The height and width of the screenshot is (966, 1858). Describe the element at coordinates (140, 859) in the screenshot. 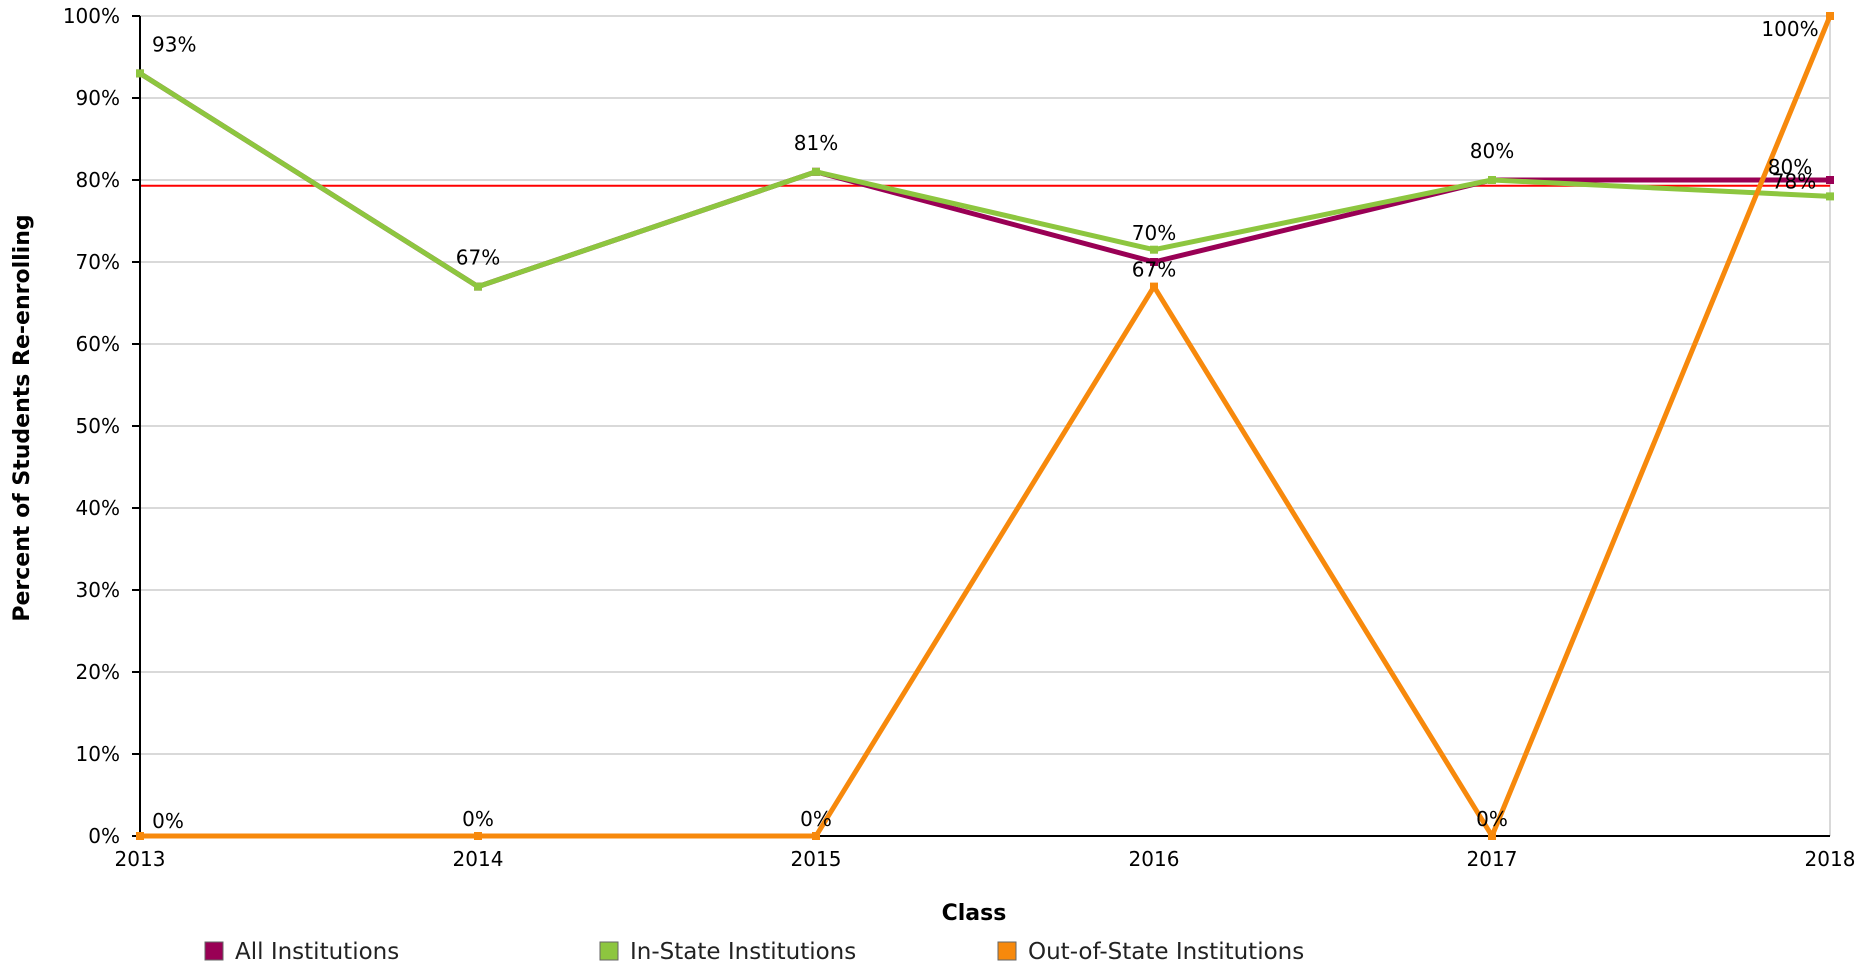

I see `x-tick-label: 2013` at that location.